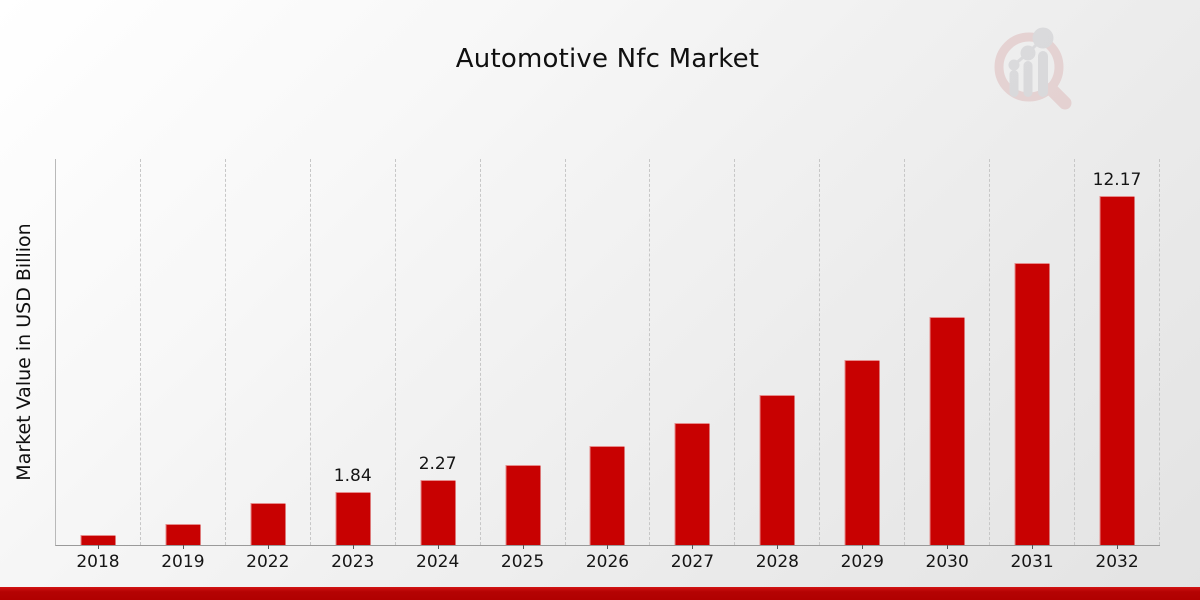 The width and height of the screenshot is (1200, 600). Describe the element at coordinates (98, 562) in the screenshot. I see `x-tick-label-2018: 2018` at that location.